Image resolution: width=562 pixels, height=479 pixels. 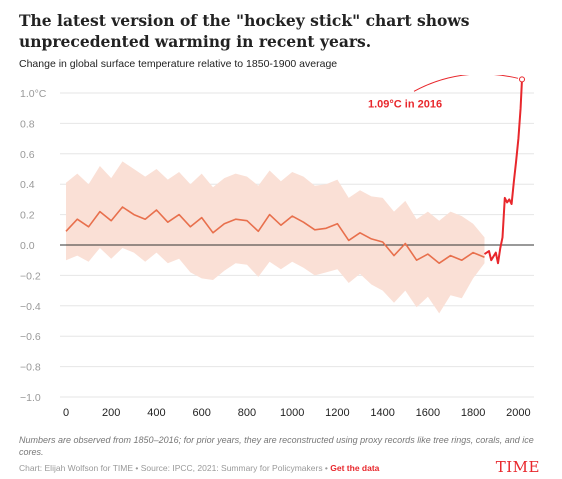 What do you see at coordinates (382, 413) in the screenshot?
I see `x-tick-label: 1400` at bounding box center [382, 413].